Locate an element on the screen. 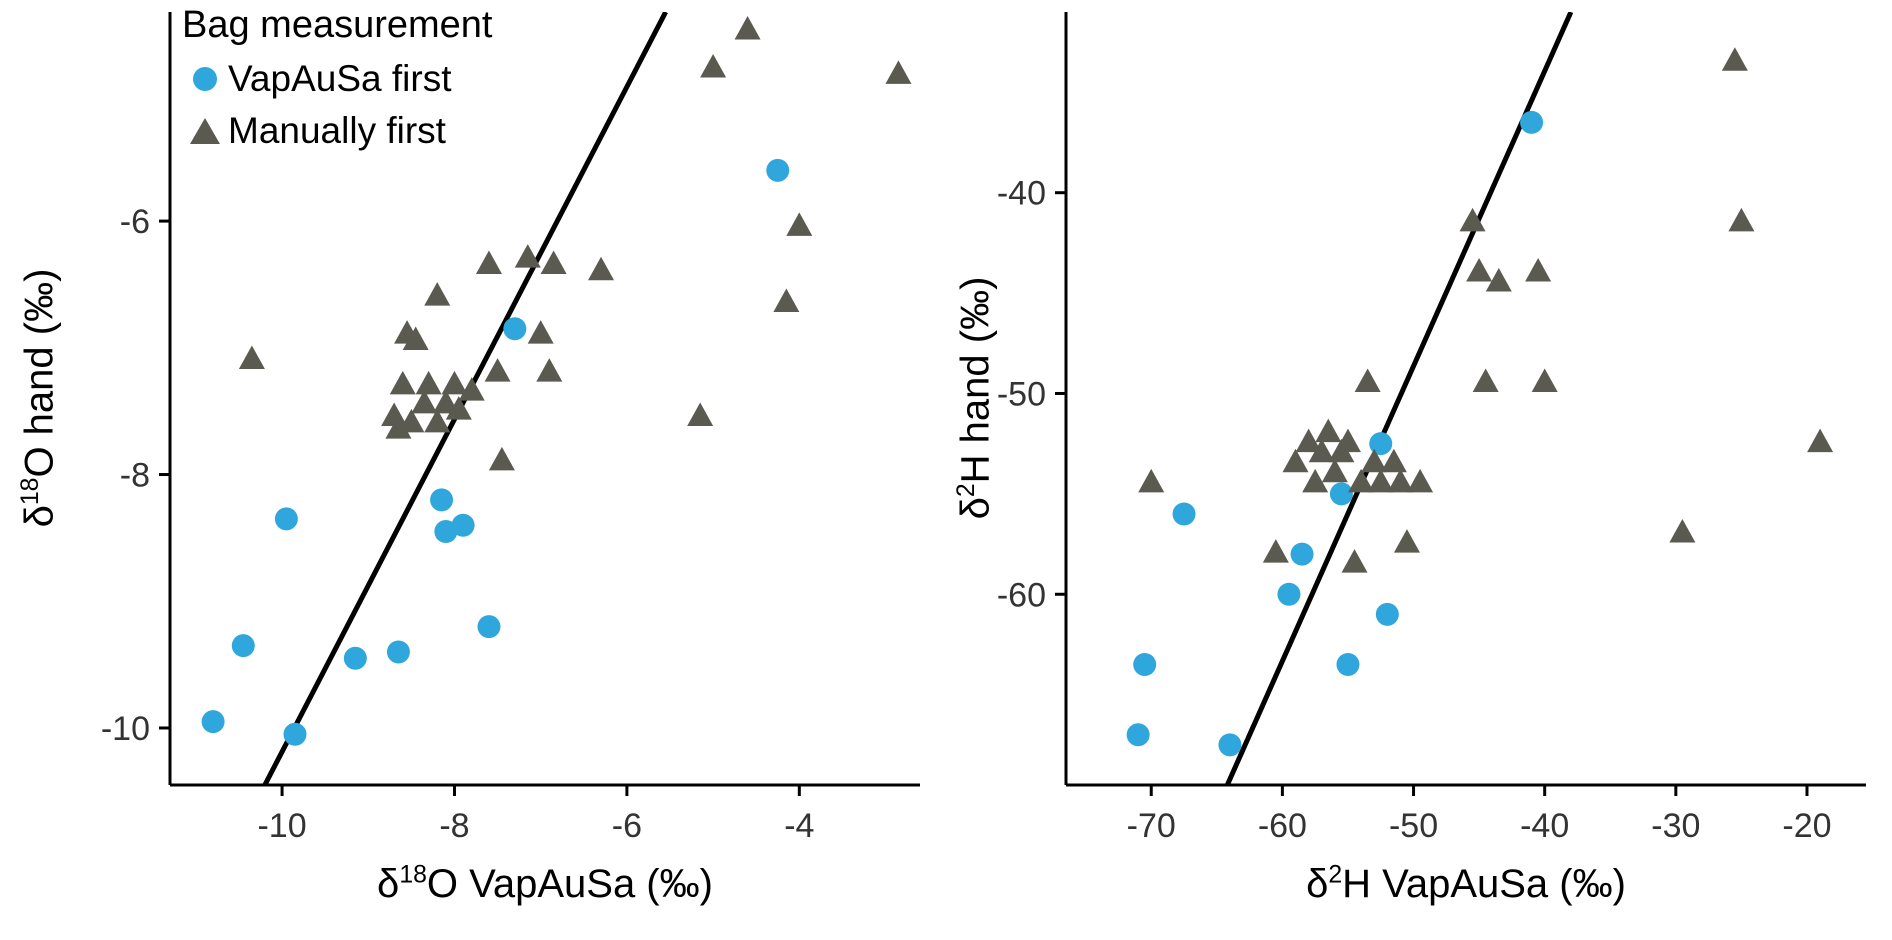 Image resolution: width=1892 pixels, height=940 pixels. circle-marker-icon is located at coordinates (205, 79).